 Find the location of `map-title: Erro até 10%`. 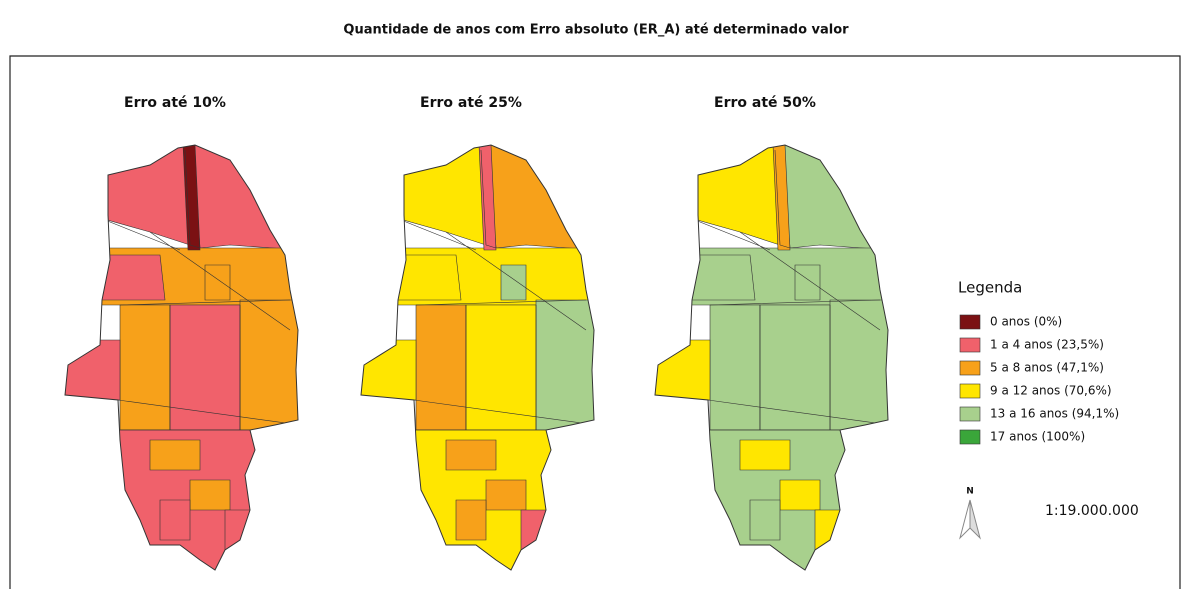

map-title: Erro até 10% is located at coordinates (175, 103).